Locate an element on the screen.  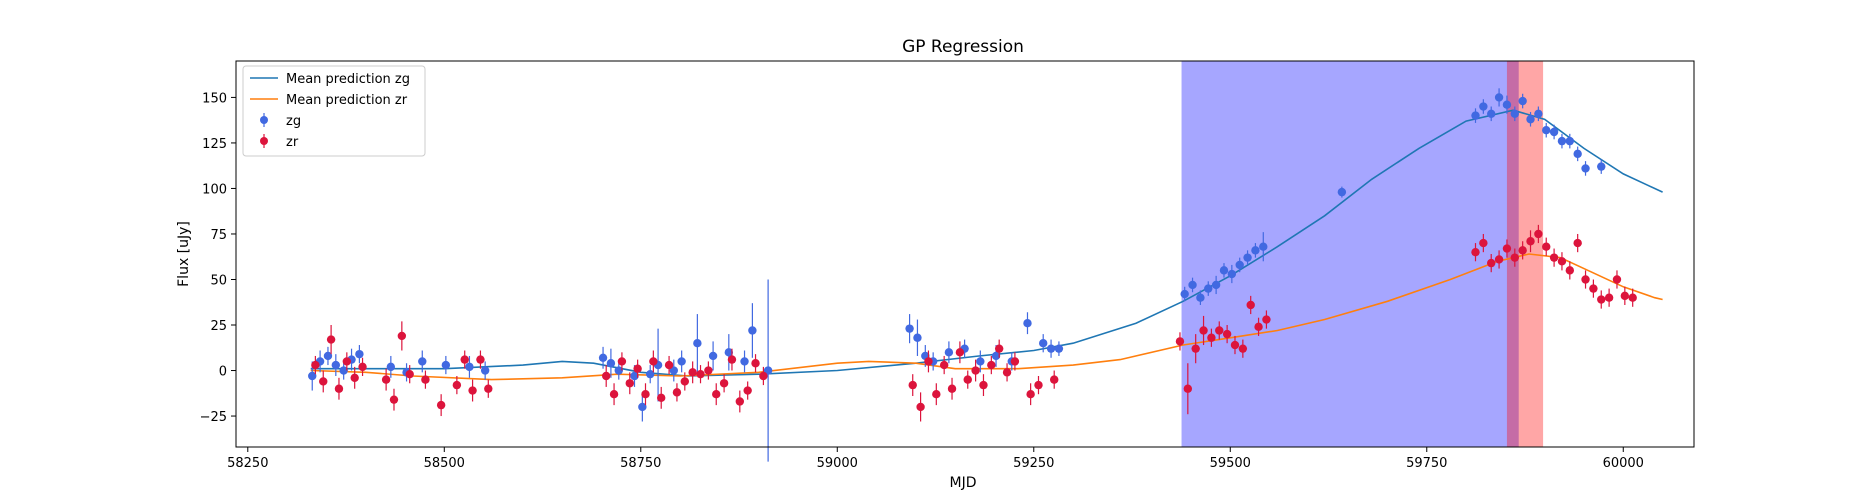
legend: Mean prediction zg Mean prediction zr zg zr is located at coordinates (334, 111).